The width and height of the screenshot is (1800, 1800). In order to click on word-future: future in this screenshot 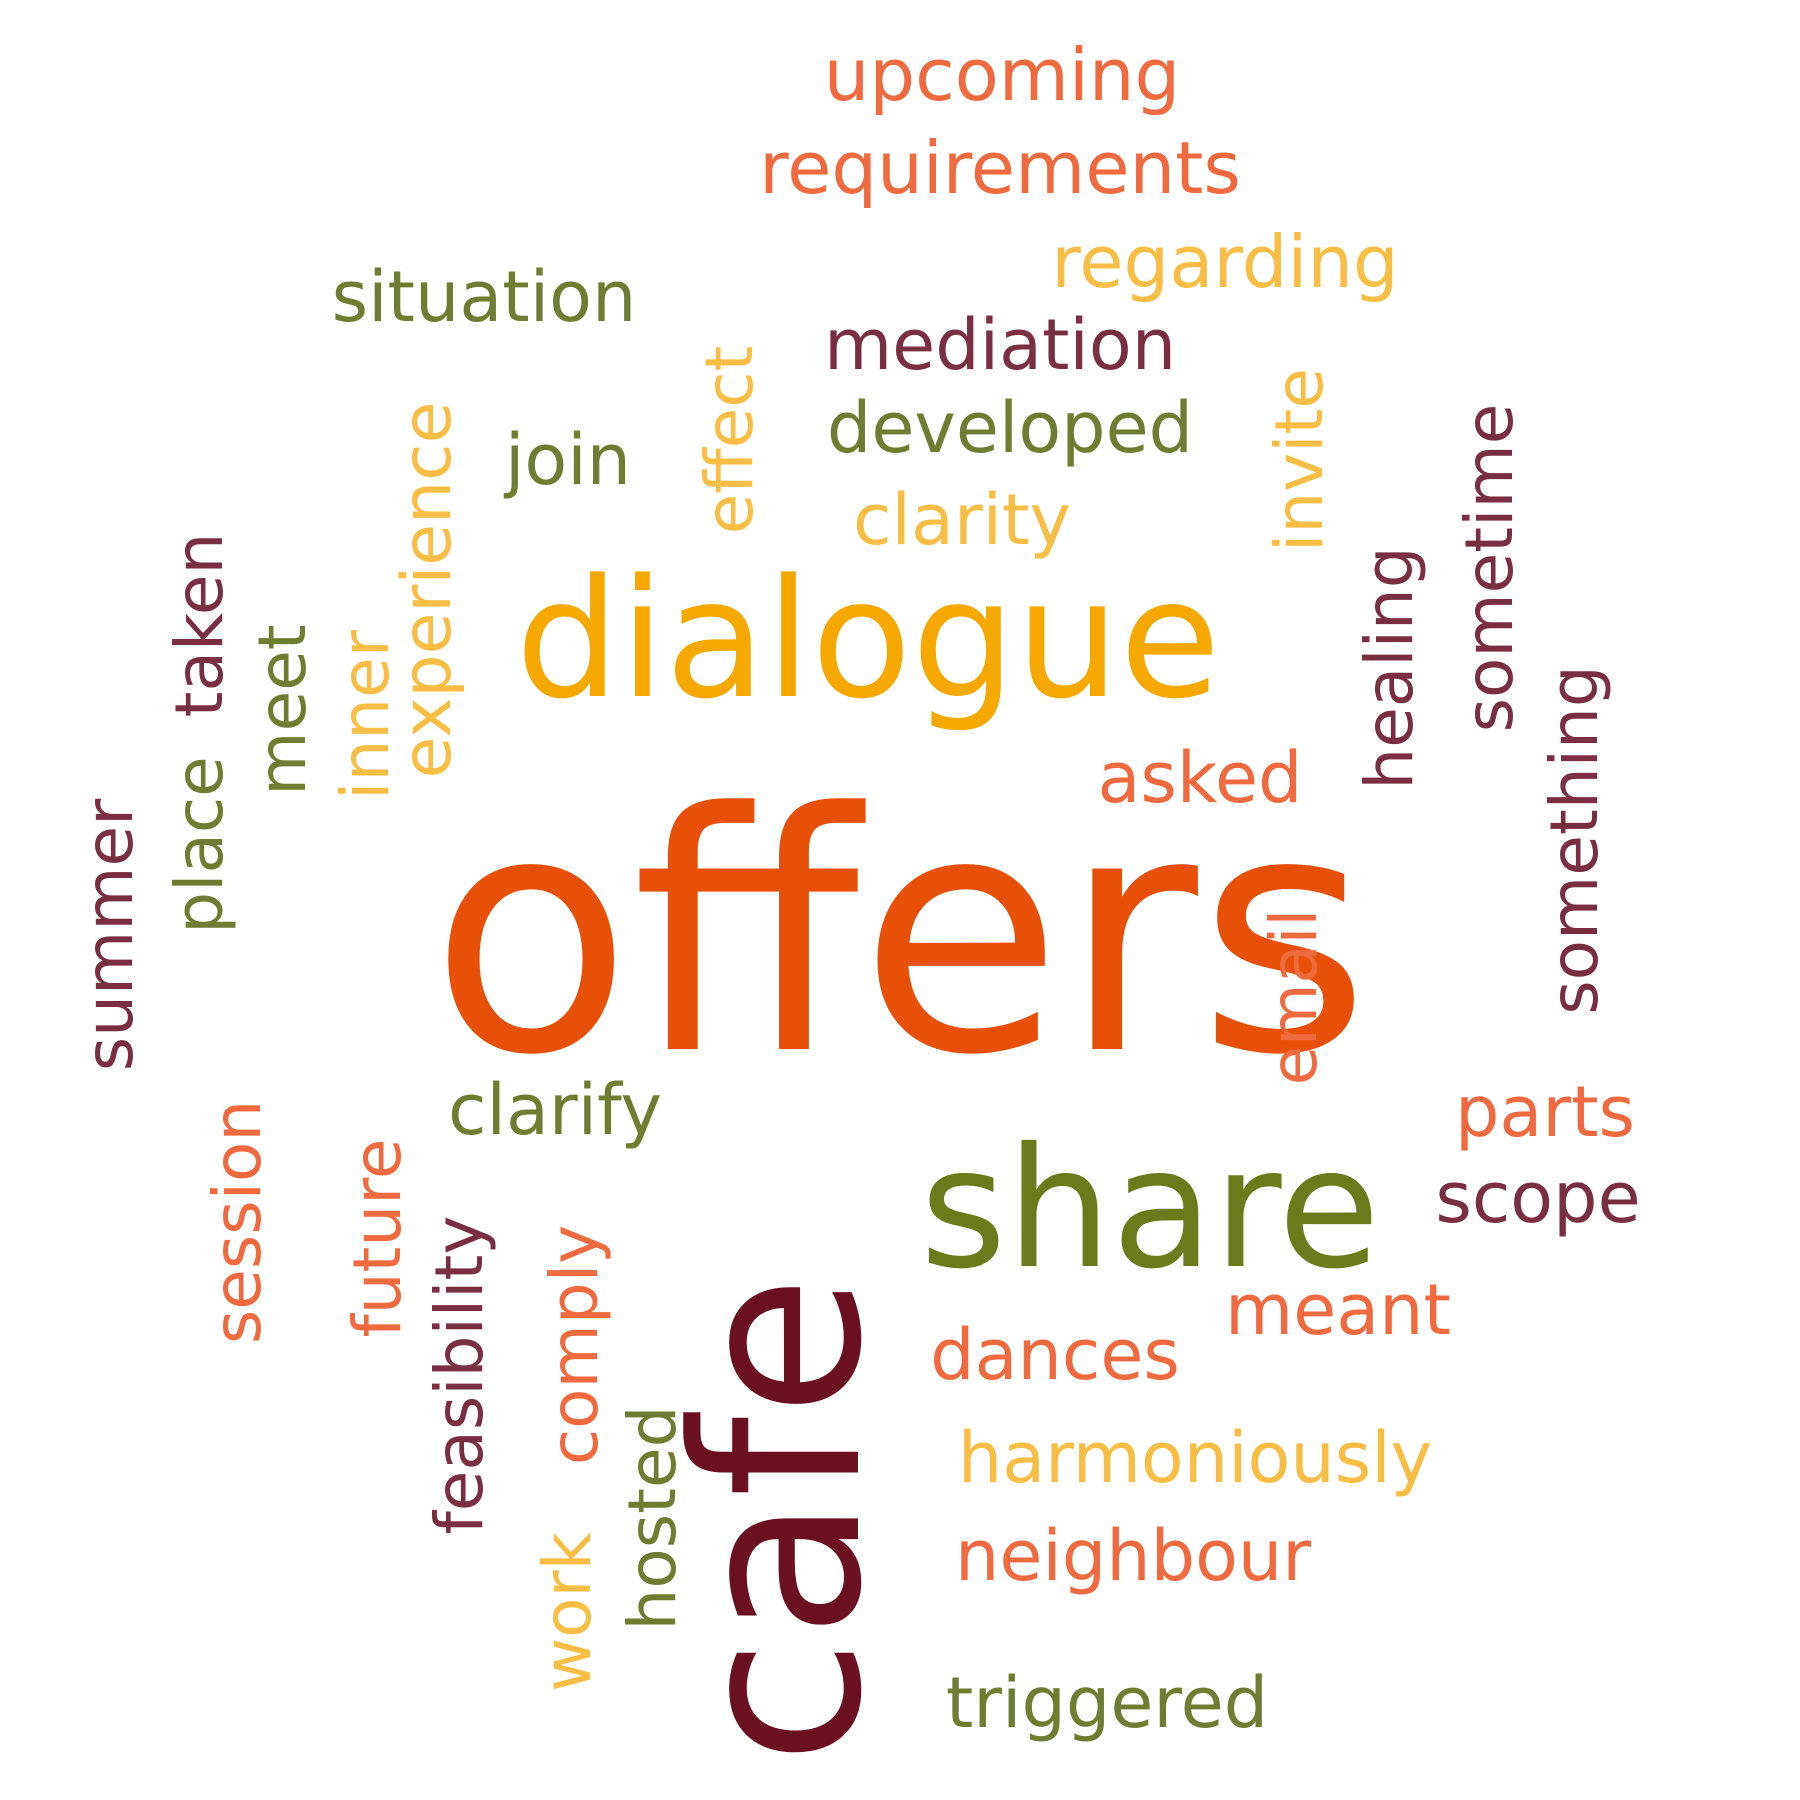, I will do `click(377, 1238)`.